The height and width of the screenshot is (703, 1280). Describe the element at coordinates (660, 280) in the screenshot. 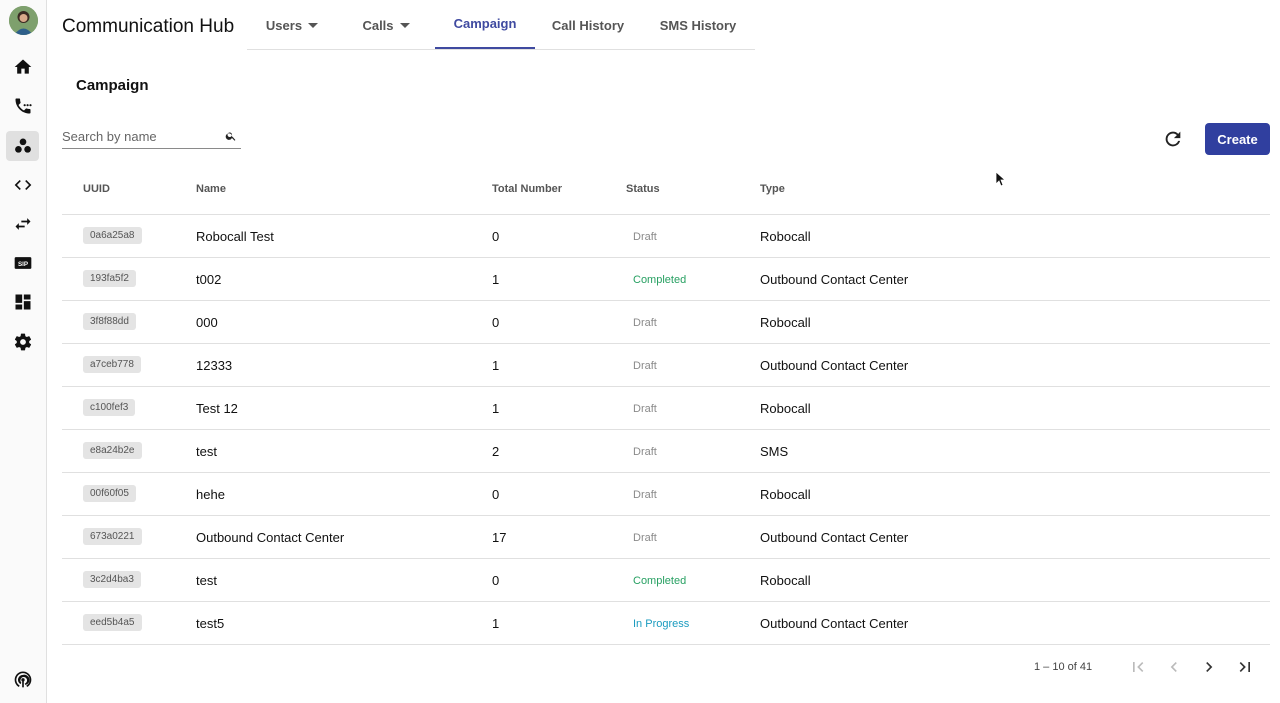

I see `status-badge: Completed` at that location.